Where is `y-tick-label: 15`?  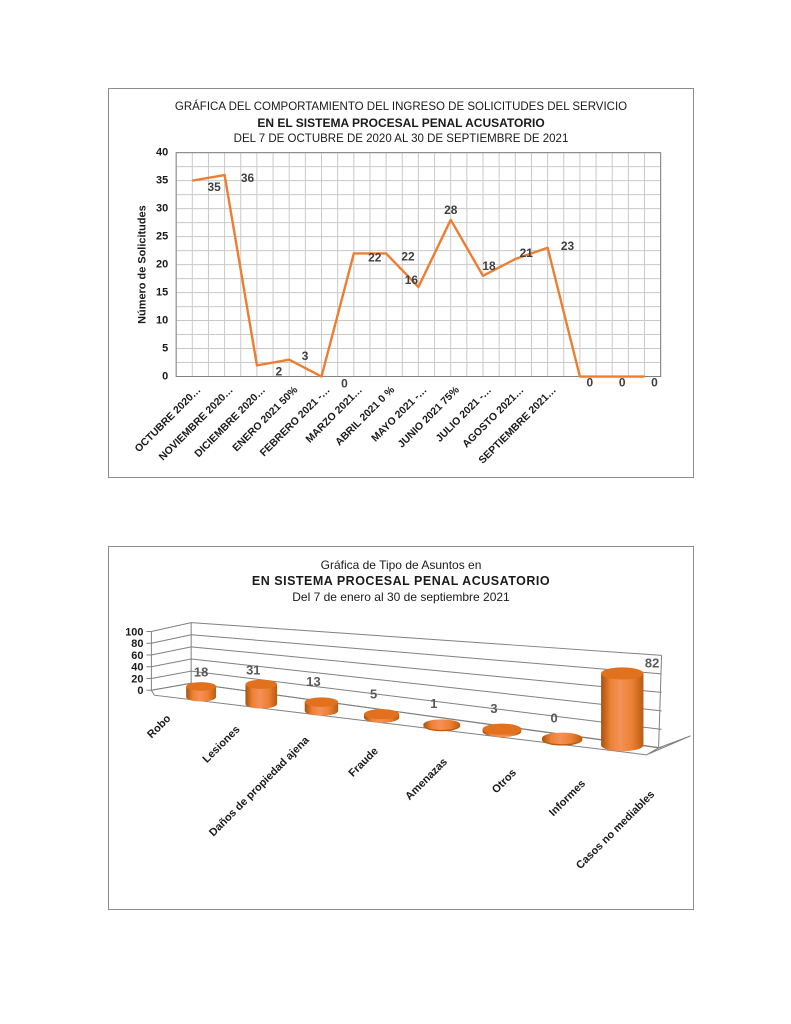 y-tick-label: 15 is located at coordinates (162, 292).